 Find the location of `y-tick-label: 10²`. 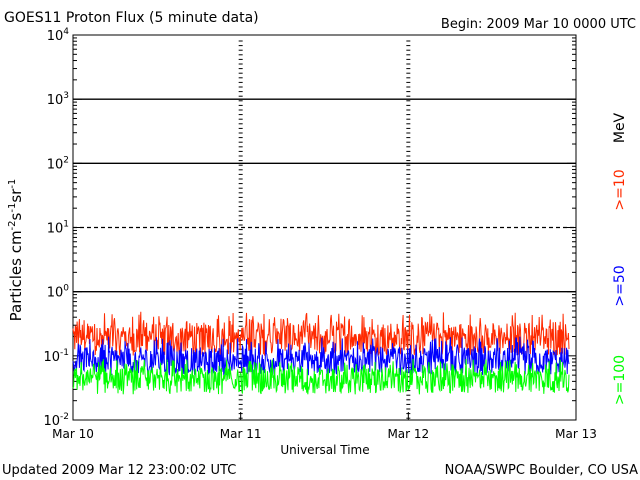

y-tick-label: 10² is located at coordinates (58, 163).